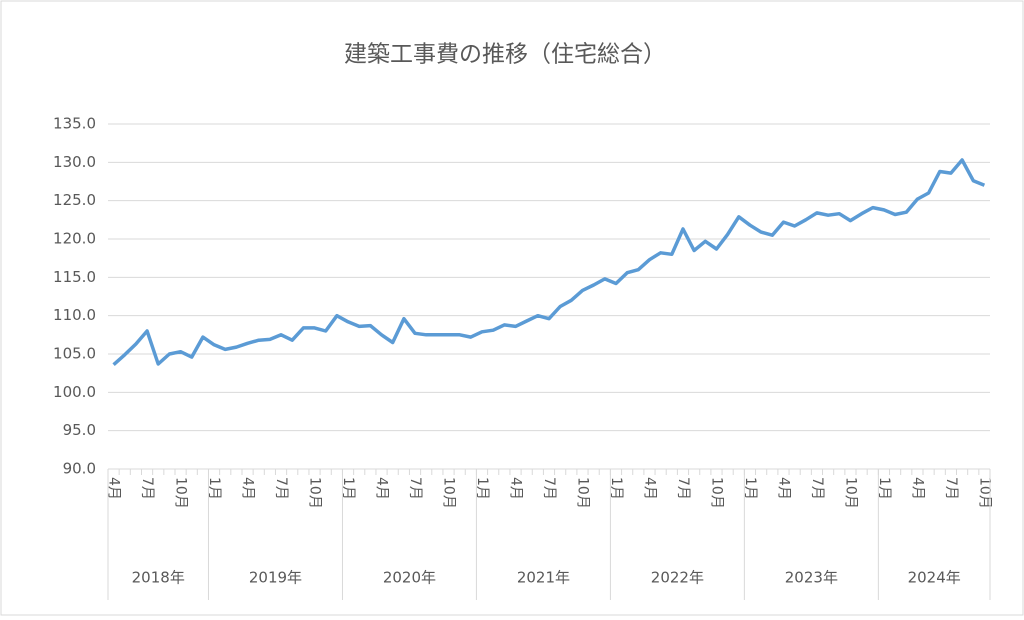 The width and height of the screenshot is (1024, 620). I want to click on chart-title: 建築工事費の推移（住宅総合）, so click(505, 55).